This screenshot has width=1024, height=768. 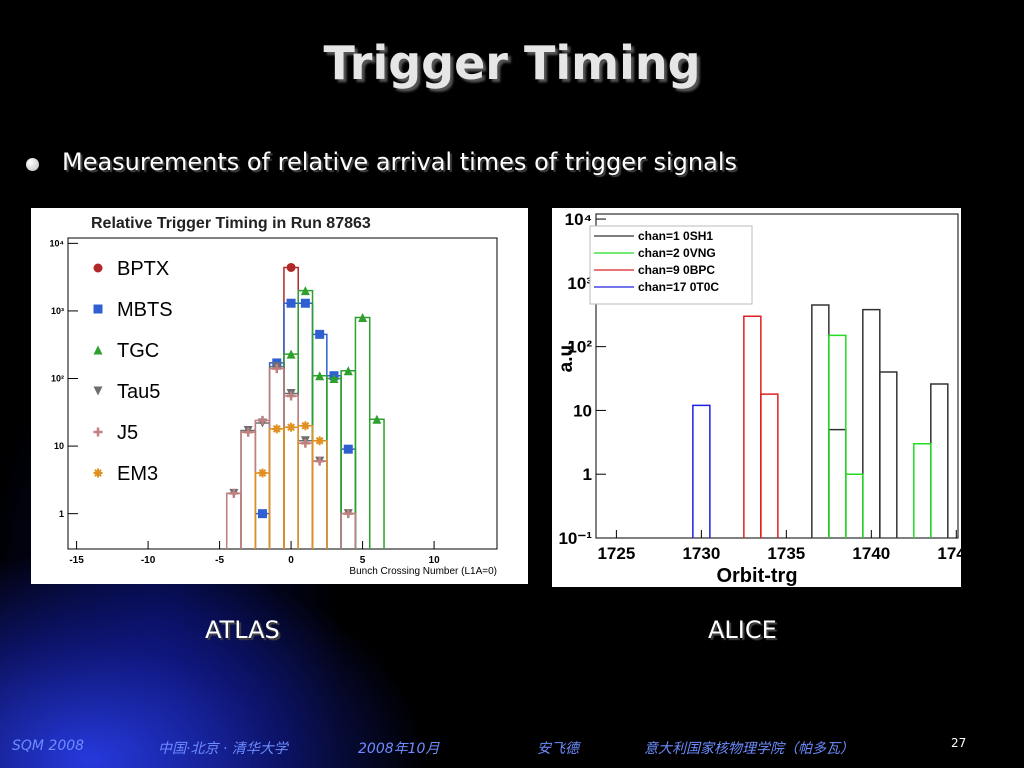 What do you see at coordinates (949, 553) in the screenshot?
I see `x-tick-label: 1745` at bounding box center [949, 553].